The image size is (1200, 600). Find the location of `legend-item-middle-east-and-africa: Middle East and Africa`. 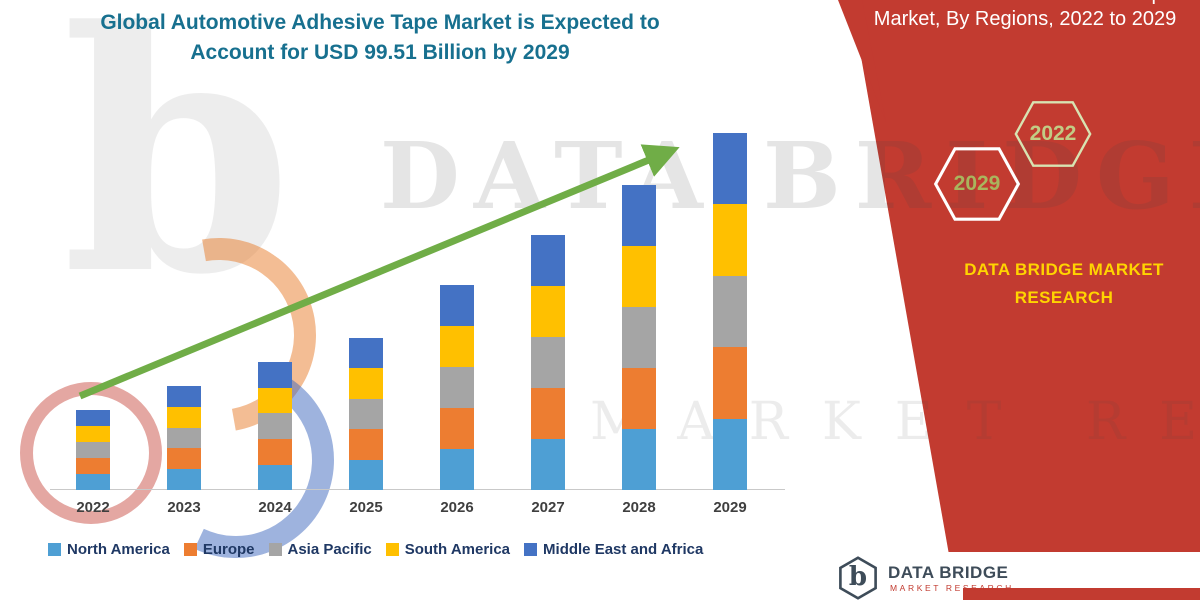

legend-item-middle-east-and-africa: Middle East and Africa is located at coordinates (613, 549).